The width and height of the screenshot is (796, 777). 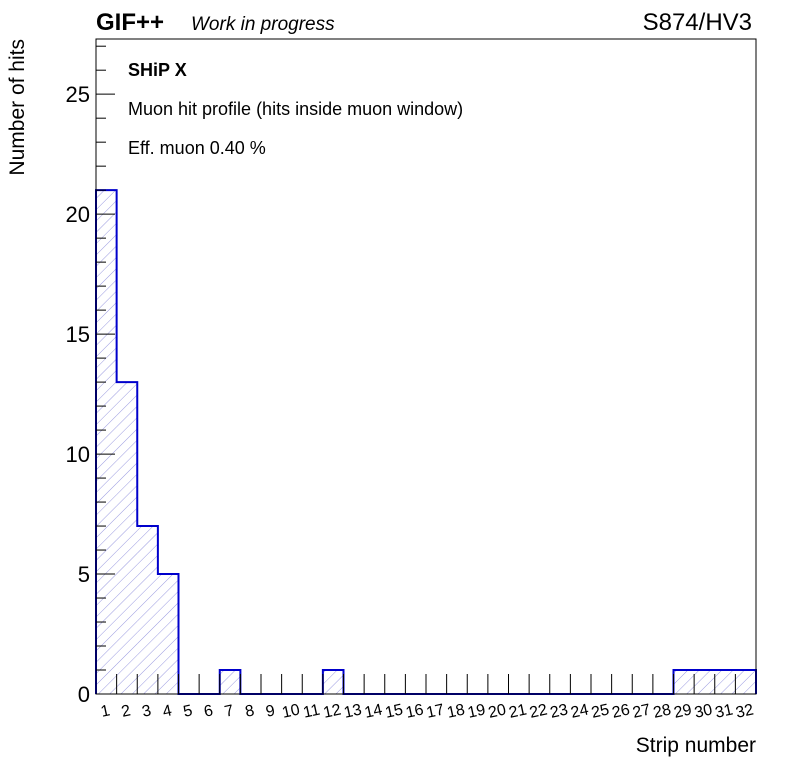 I want to click on x-tick-label-20: 20, so click(x=497, y=711).